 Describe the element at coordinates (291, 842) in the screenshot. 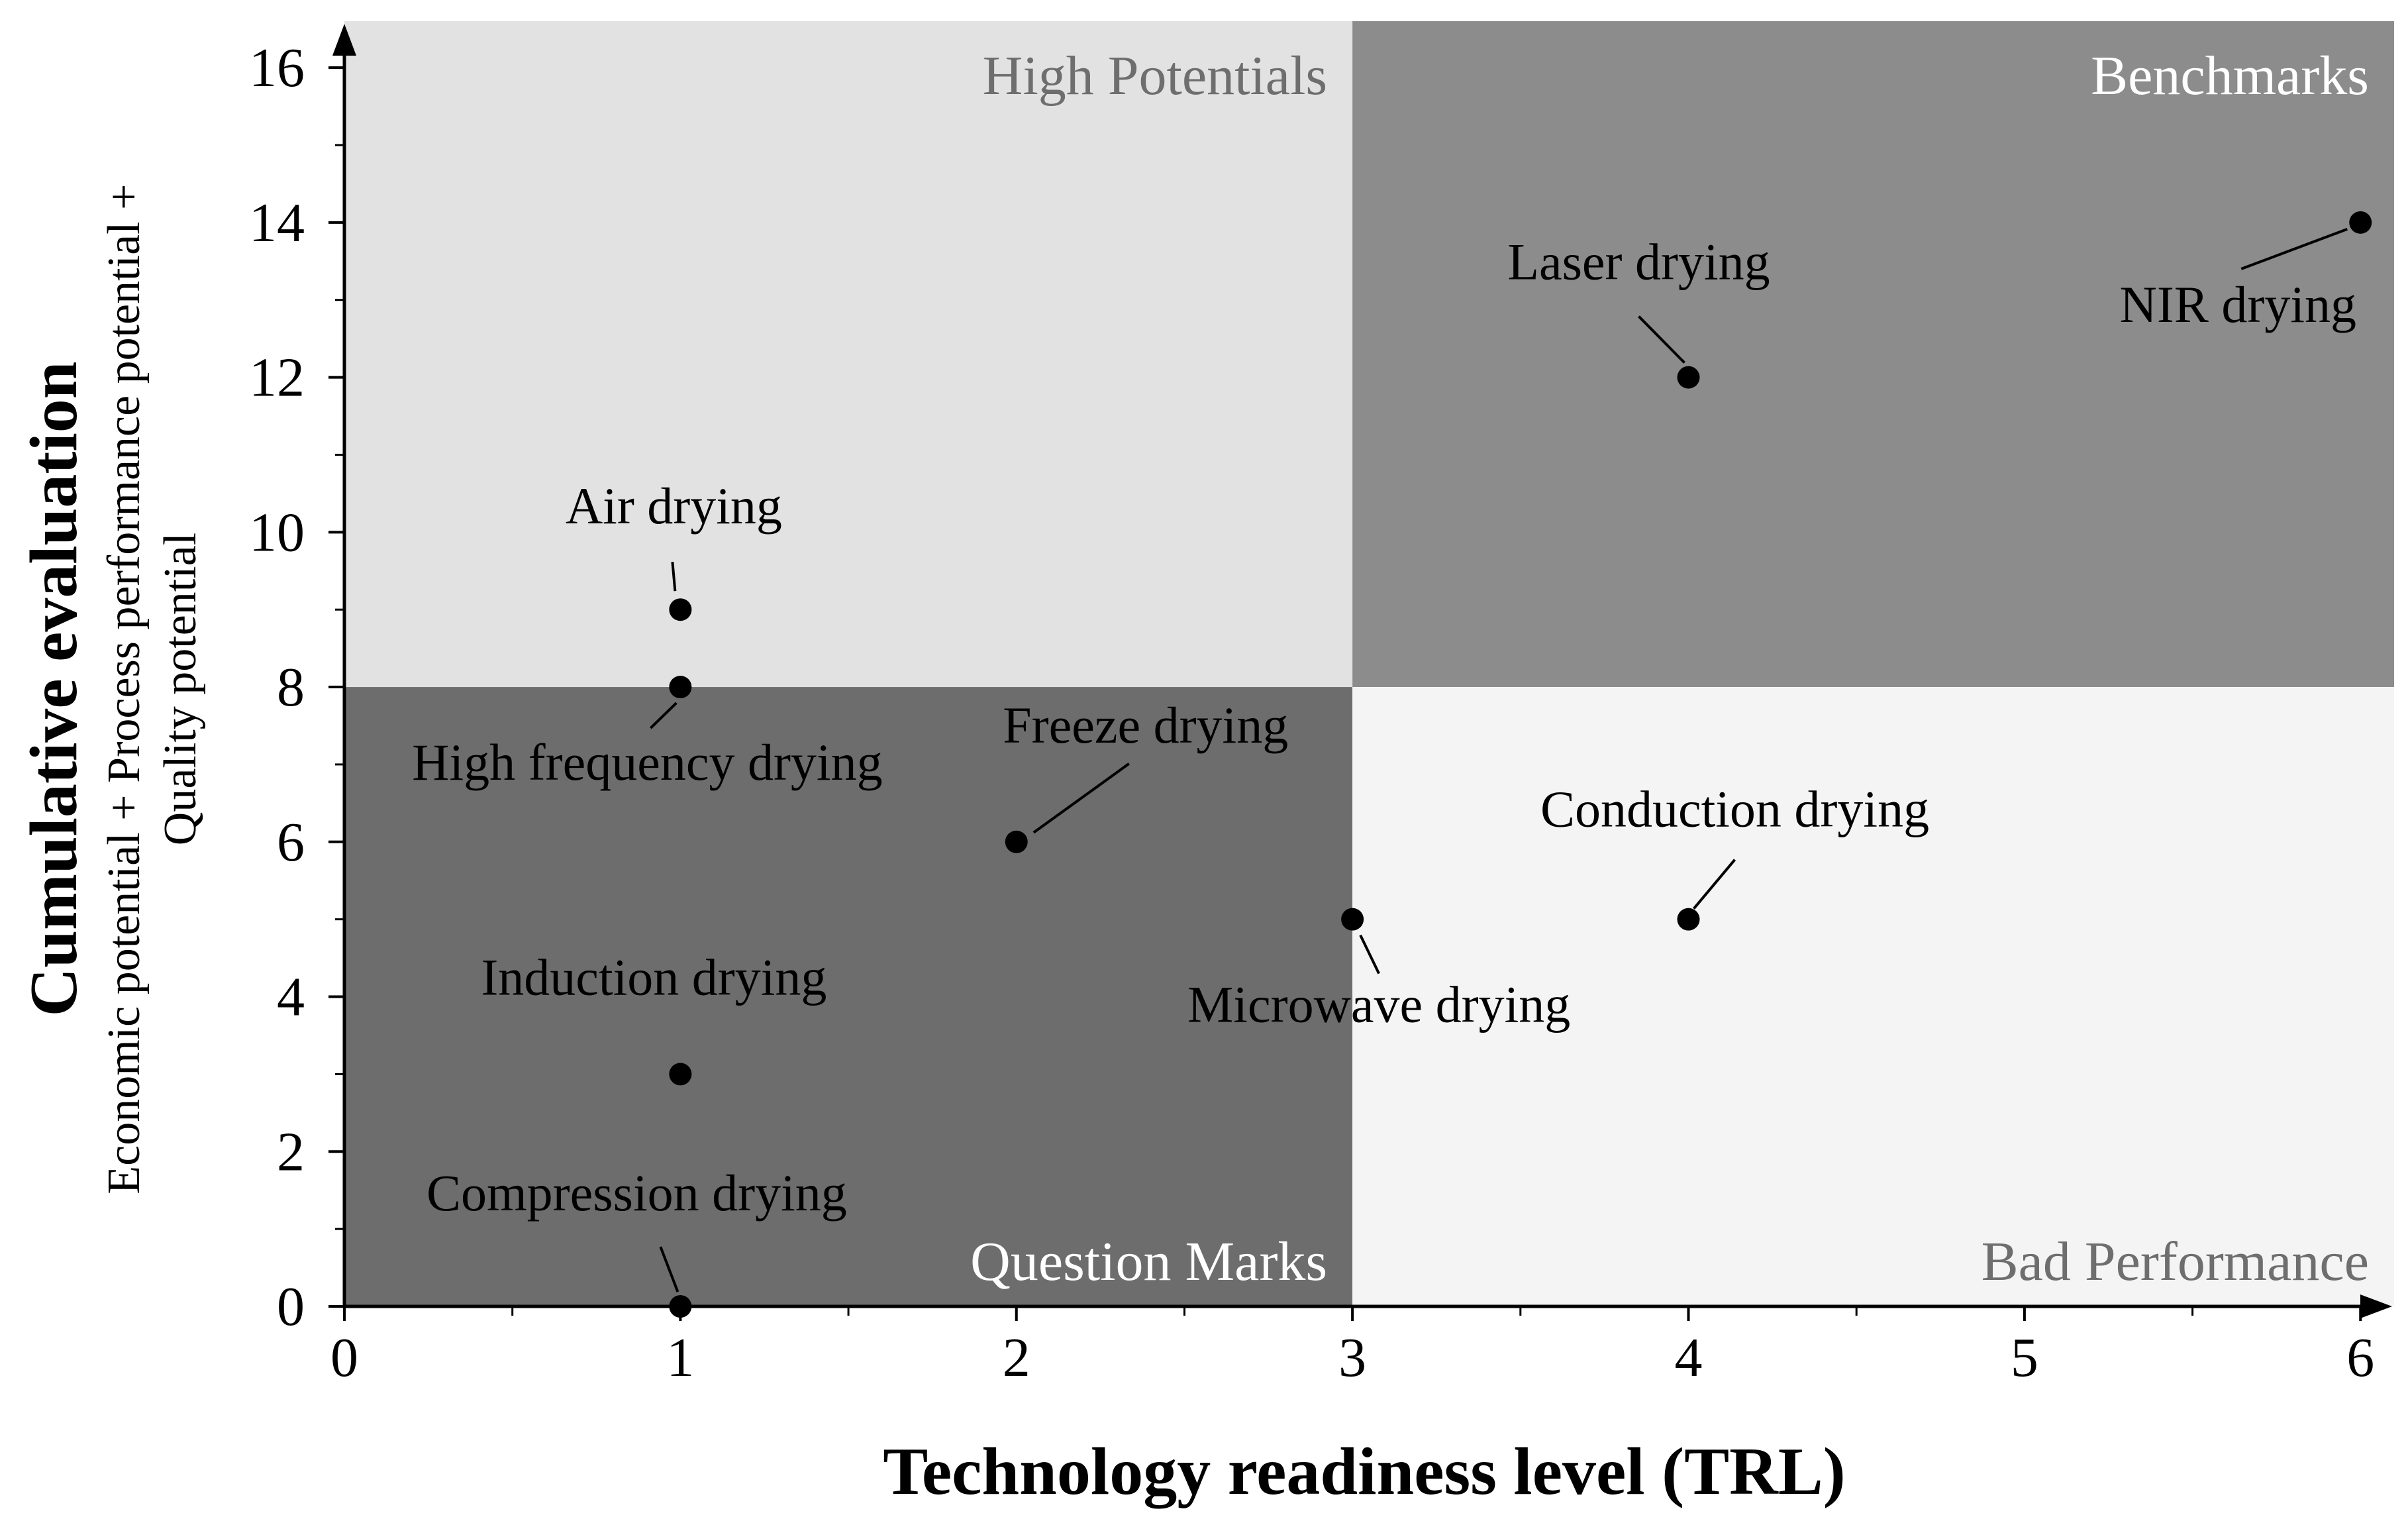

I see `y-tick-label: 6` at that location.